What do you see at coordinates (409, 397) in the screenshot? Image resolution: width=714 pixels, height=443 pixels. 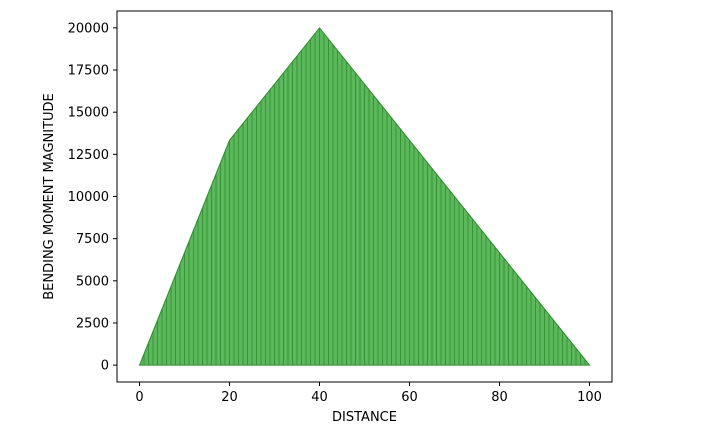 I see `x-tick-label: 60` at bounding box center [409, 397].